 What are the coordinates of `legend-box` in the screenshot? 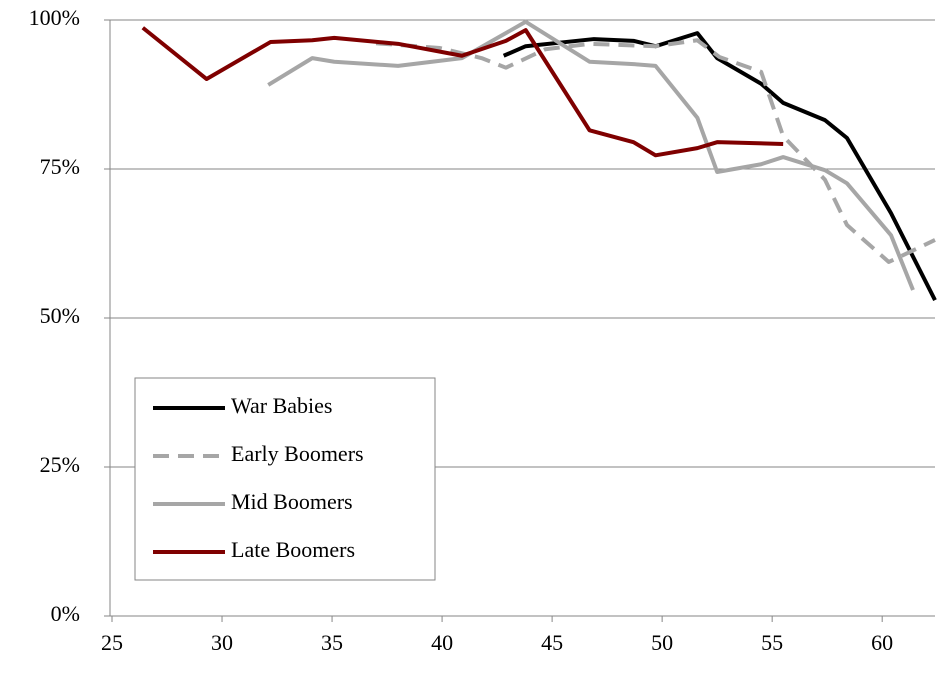 It's located at (285, 479).